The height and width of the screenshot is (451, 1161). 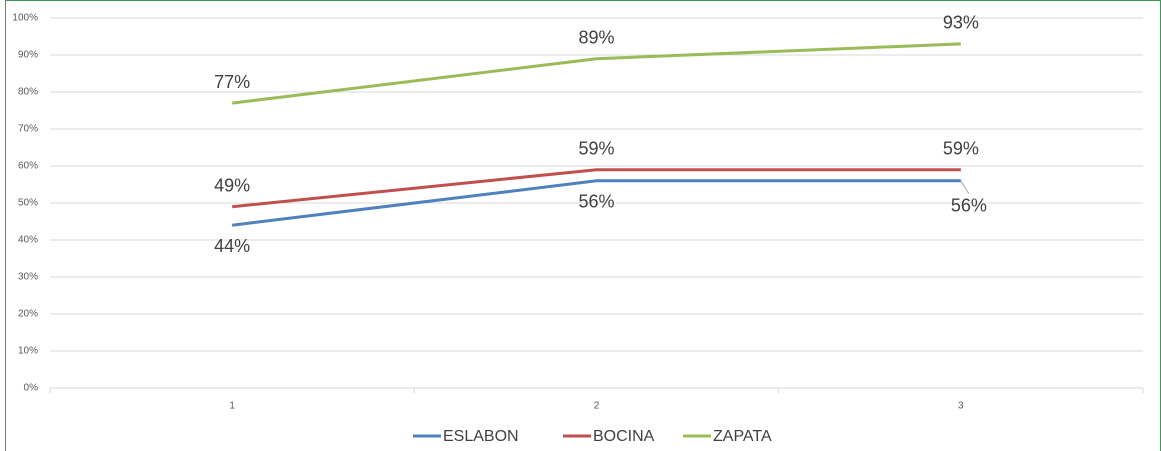 What do you see at coordinates (232, 406) in the screenshot?
I see `x-tick-label: 1` at bounding box center [232, 406].